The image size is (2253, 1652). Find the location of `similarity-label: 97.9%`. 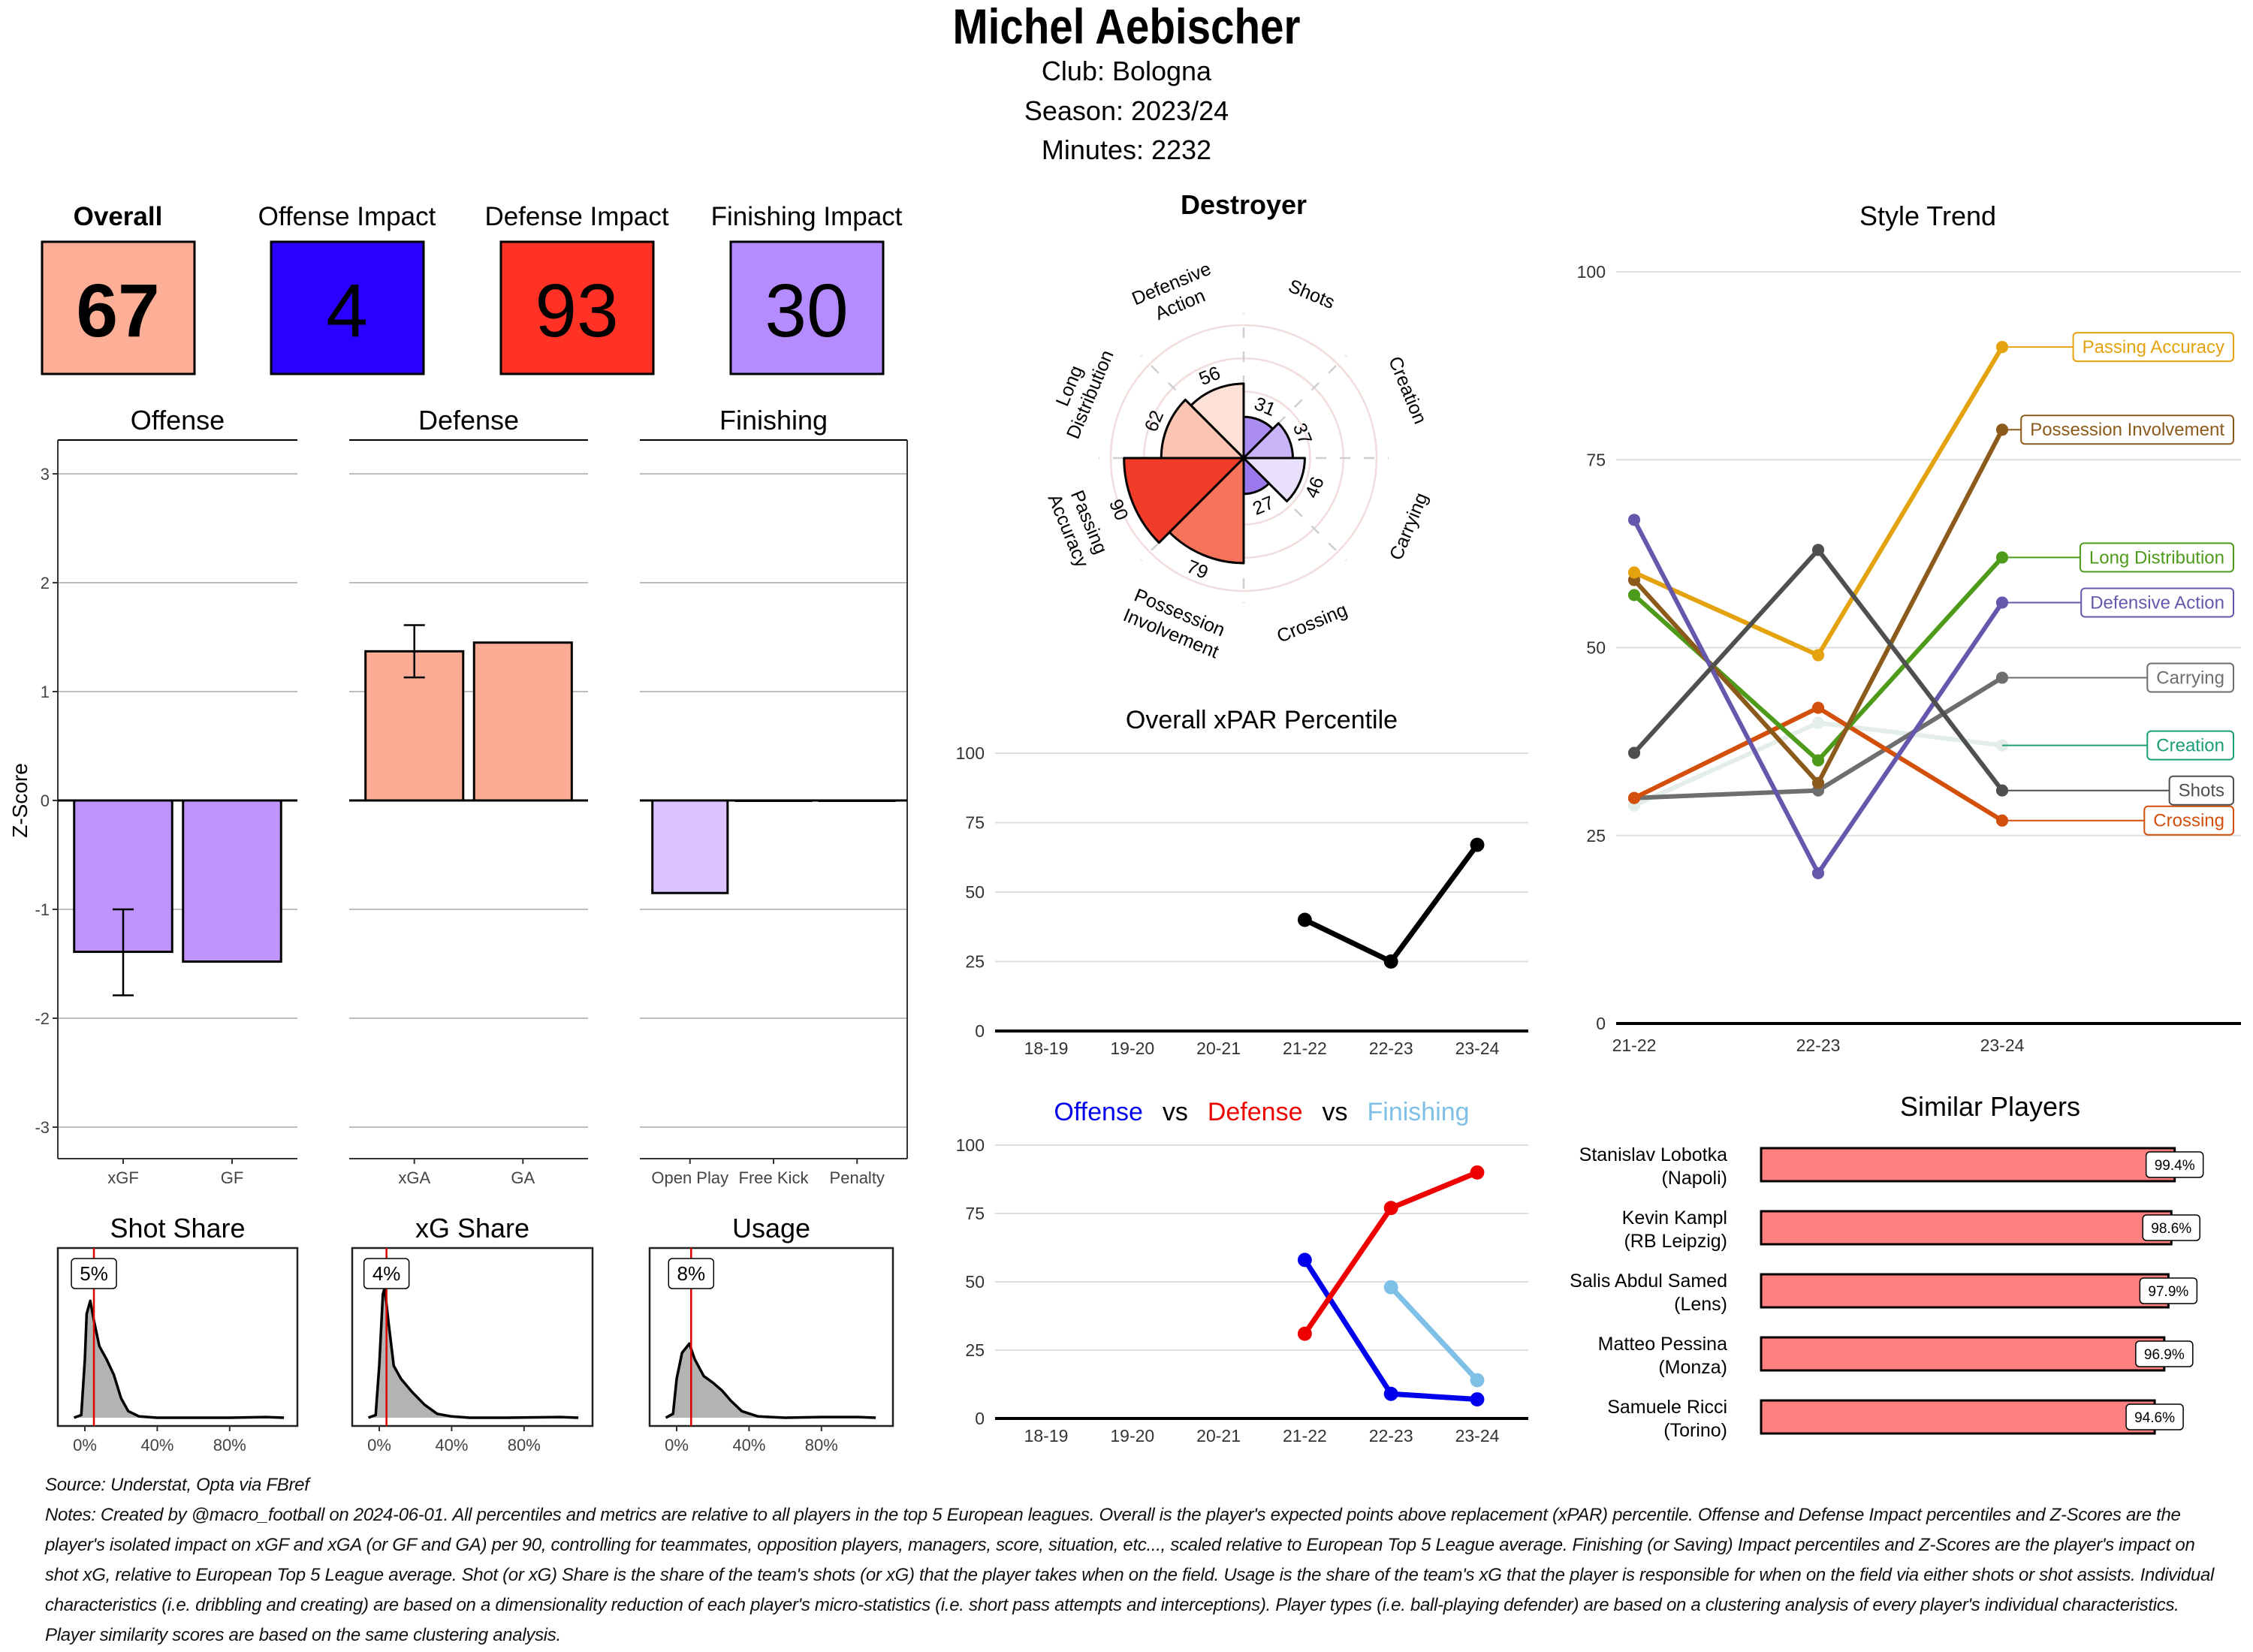

similarity-label: 97.9% is located at coordinates (2168, 1292).